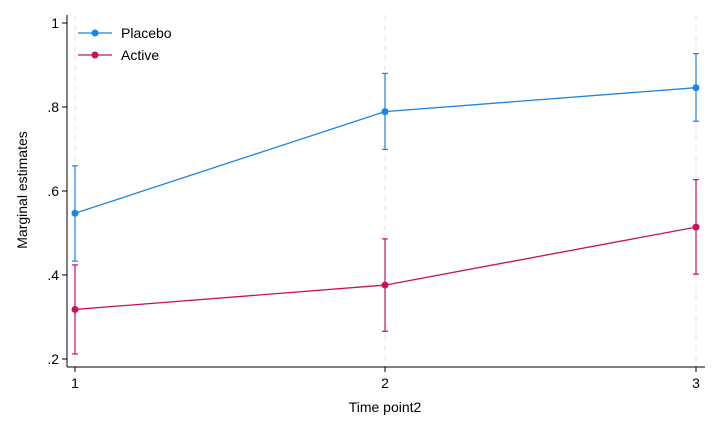 The image size is (720, 432). I want to click on y-tick-label: .8, so click(53, 107).